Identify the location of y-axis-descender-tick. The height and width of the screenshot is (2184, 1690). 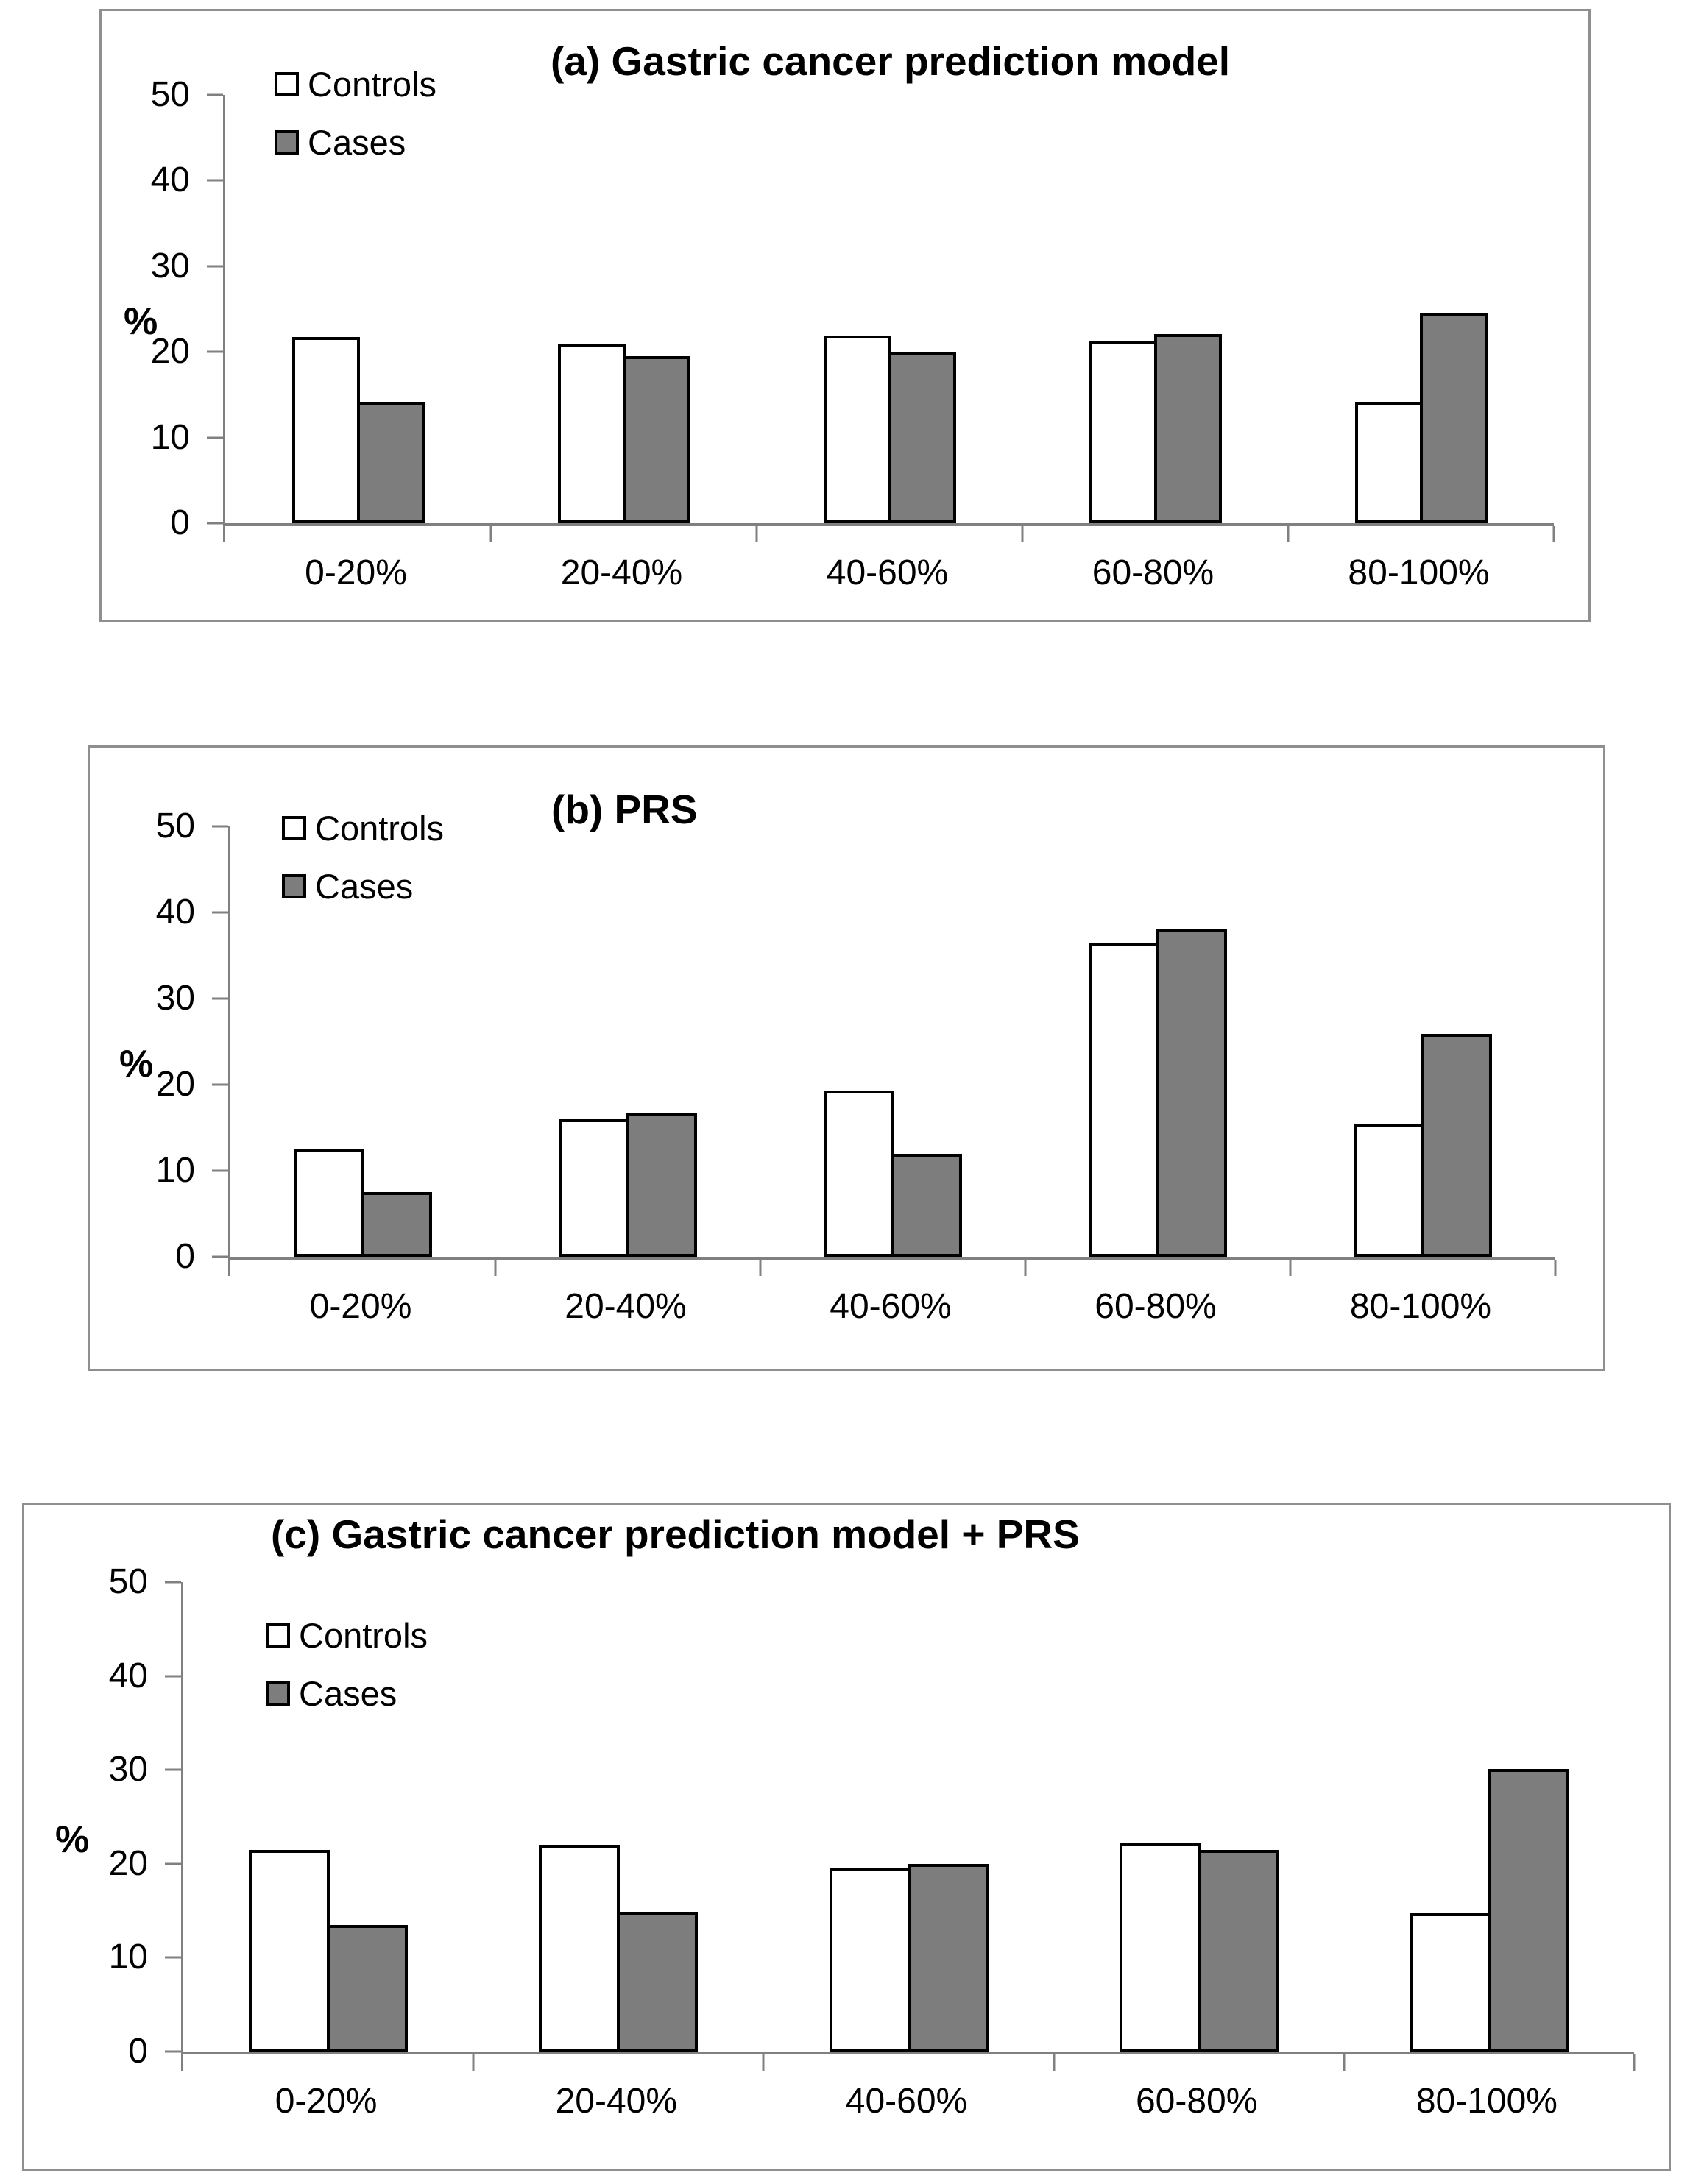
(182, 2062).